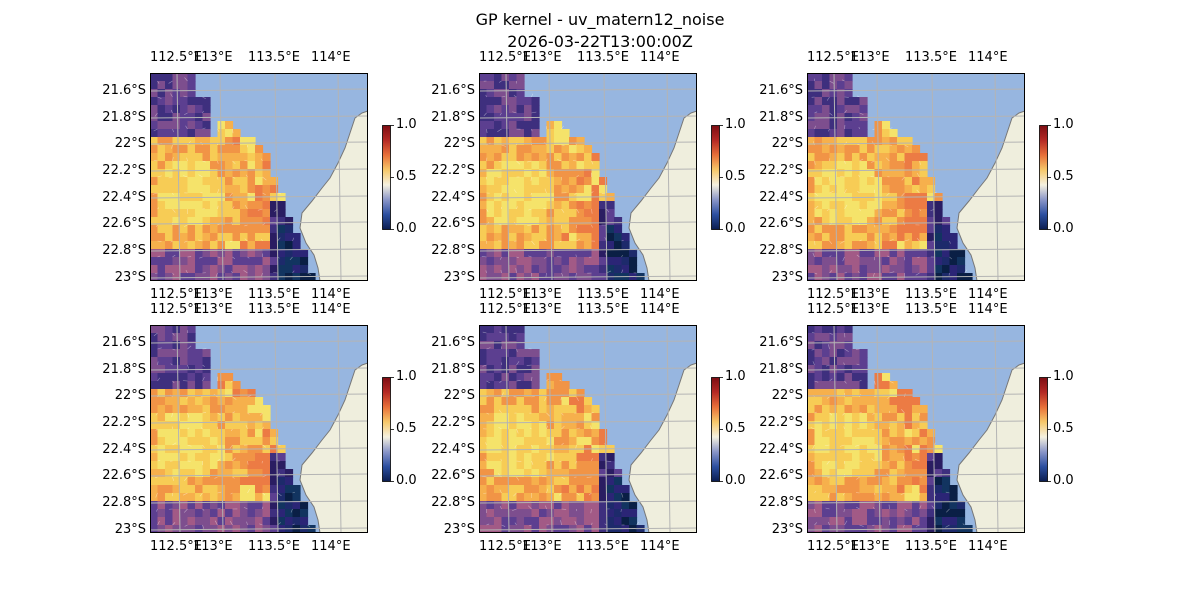  Describe the element at coordinates (600, 41) in the screenshot. I see `figure-timestamp: 2026-03-22T13:00:00Z` at that location.